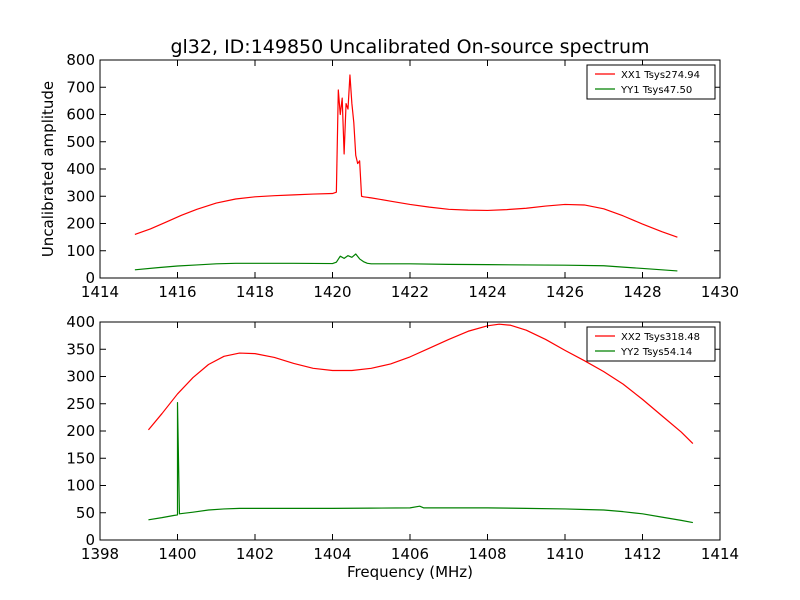 The height and width of the screenshot is (600, 800). Describe the element at coordinates (406, 262) in the screenshot. I see `series-line-yy1` at that location.